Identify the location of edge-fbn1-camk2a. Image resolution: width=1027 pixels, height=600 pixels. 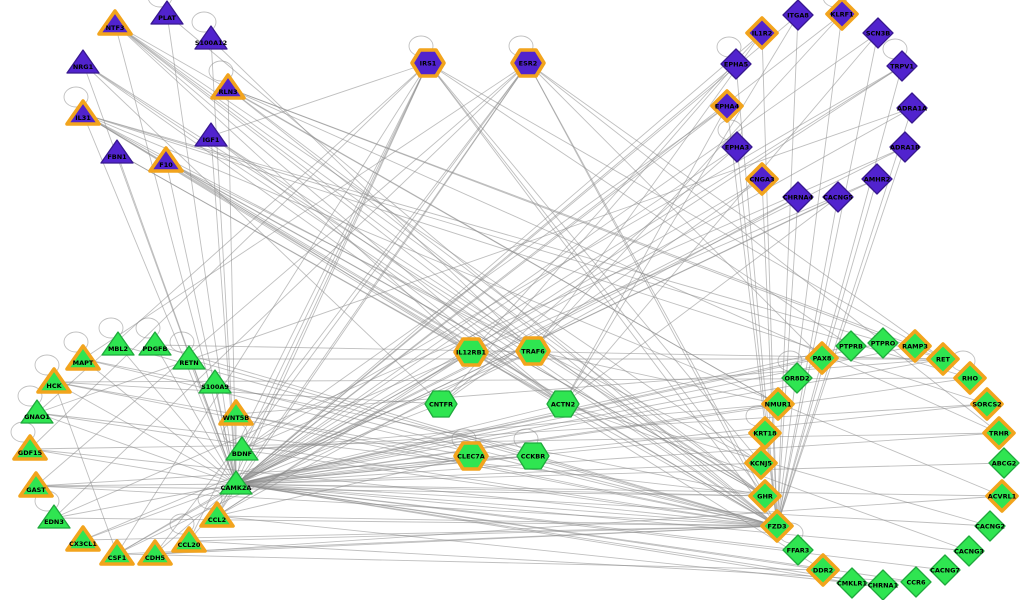
(176, 318).